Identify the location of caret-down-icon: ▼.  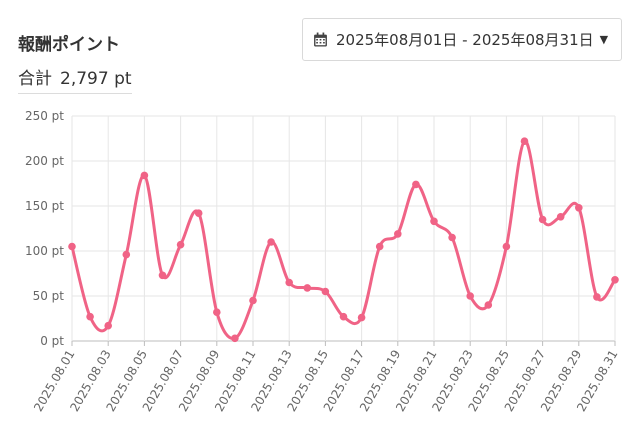
(604, 39).